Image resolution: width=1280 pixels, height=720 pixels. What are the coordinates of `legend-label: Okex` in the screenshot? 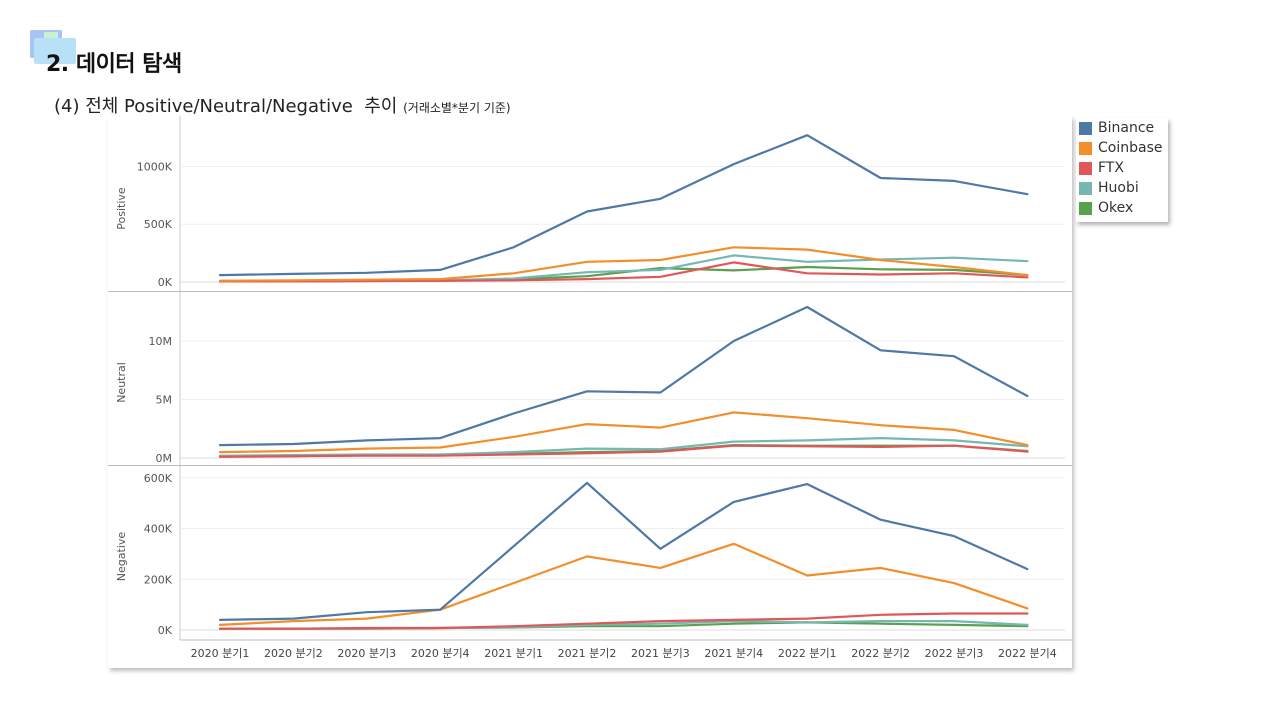 It's located at (1116, 208).